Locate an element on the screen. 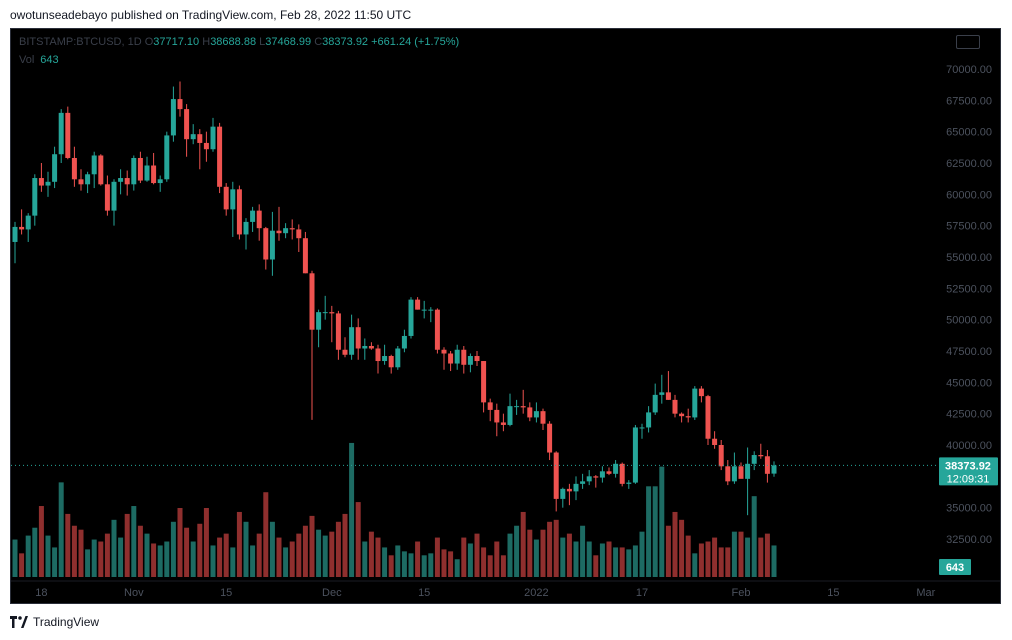 This screenshot has height=640, width=1012. volume-legend-label: Vol is located at coordinates (27, 60).